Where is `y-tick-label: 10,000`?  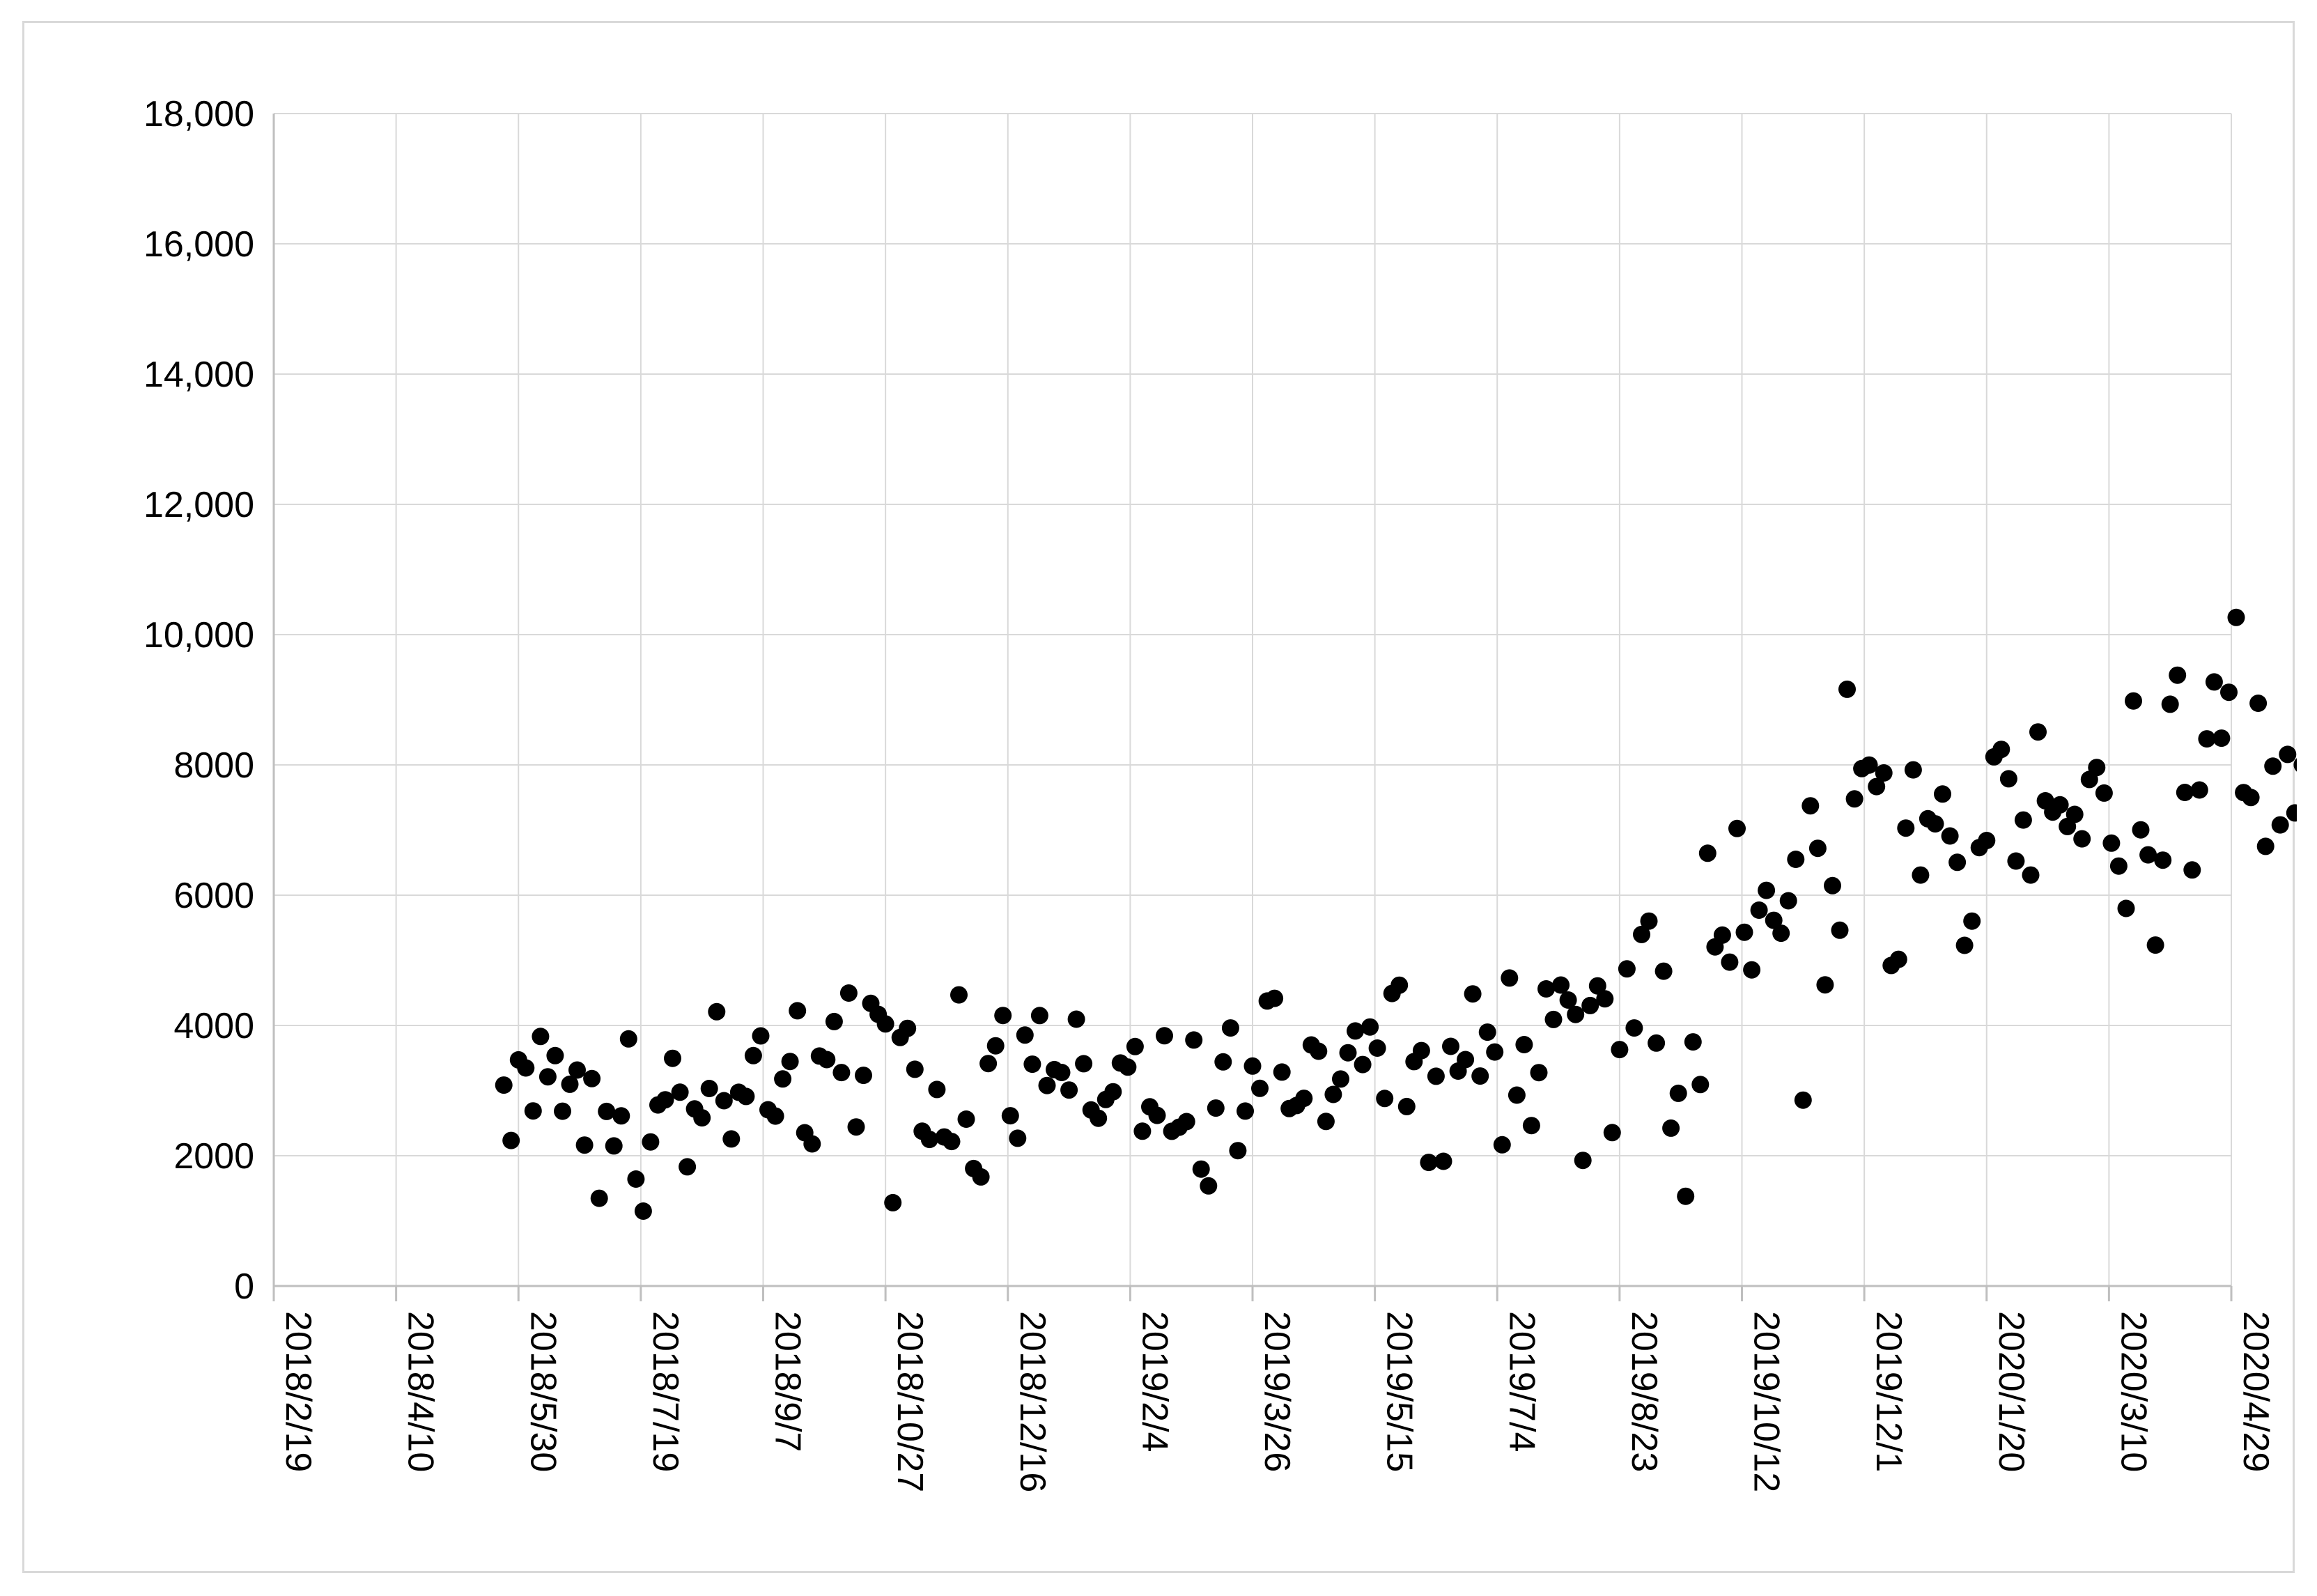
y-tick-label: 10,000 is located at coordinates (199, 635).